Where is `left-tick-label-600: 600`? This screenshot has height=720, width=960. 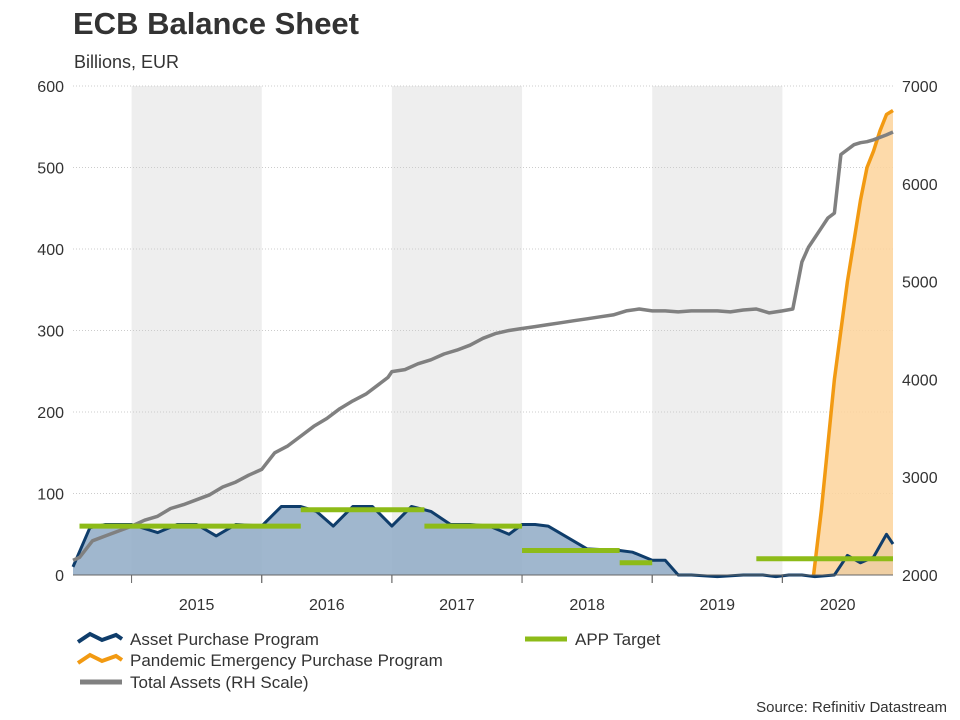
left-tick-label-600: 600 is located at coordinates (50, 87).